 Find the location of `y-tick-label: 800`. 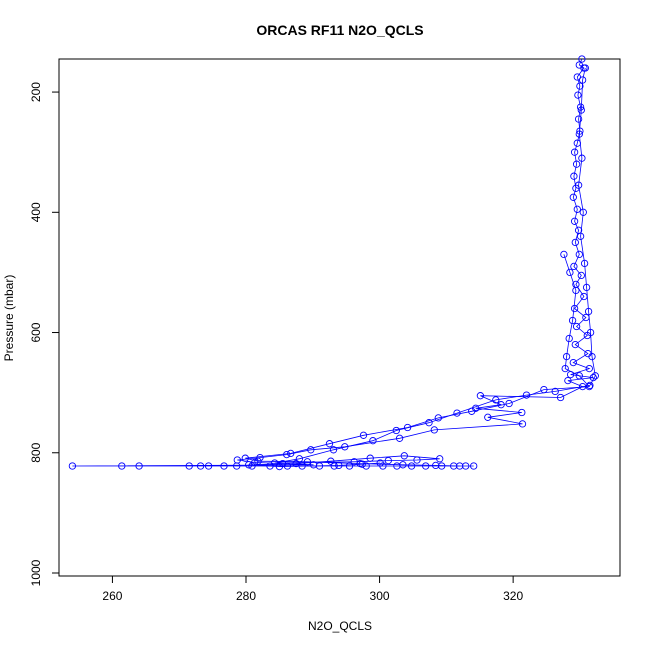

y-tick-label: 800 is located at coordinates (36, 452).